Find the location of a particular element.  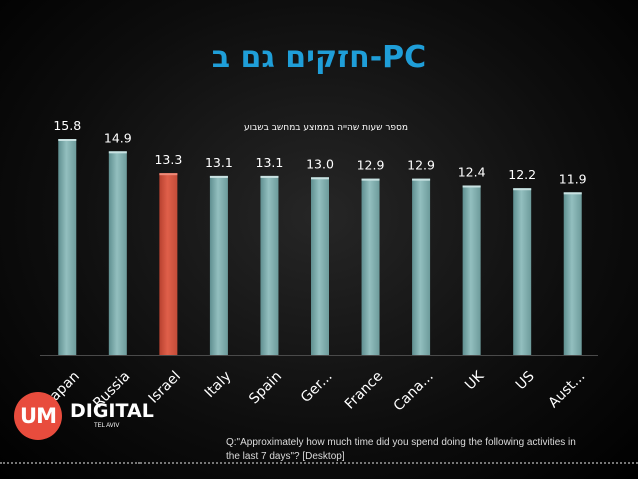

slide-title: חזקים גם ב-PC is located at coordinates (319, 57).